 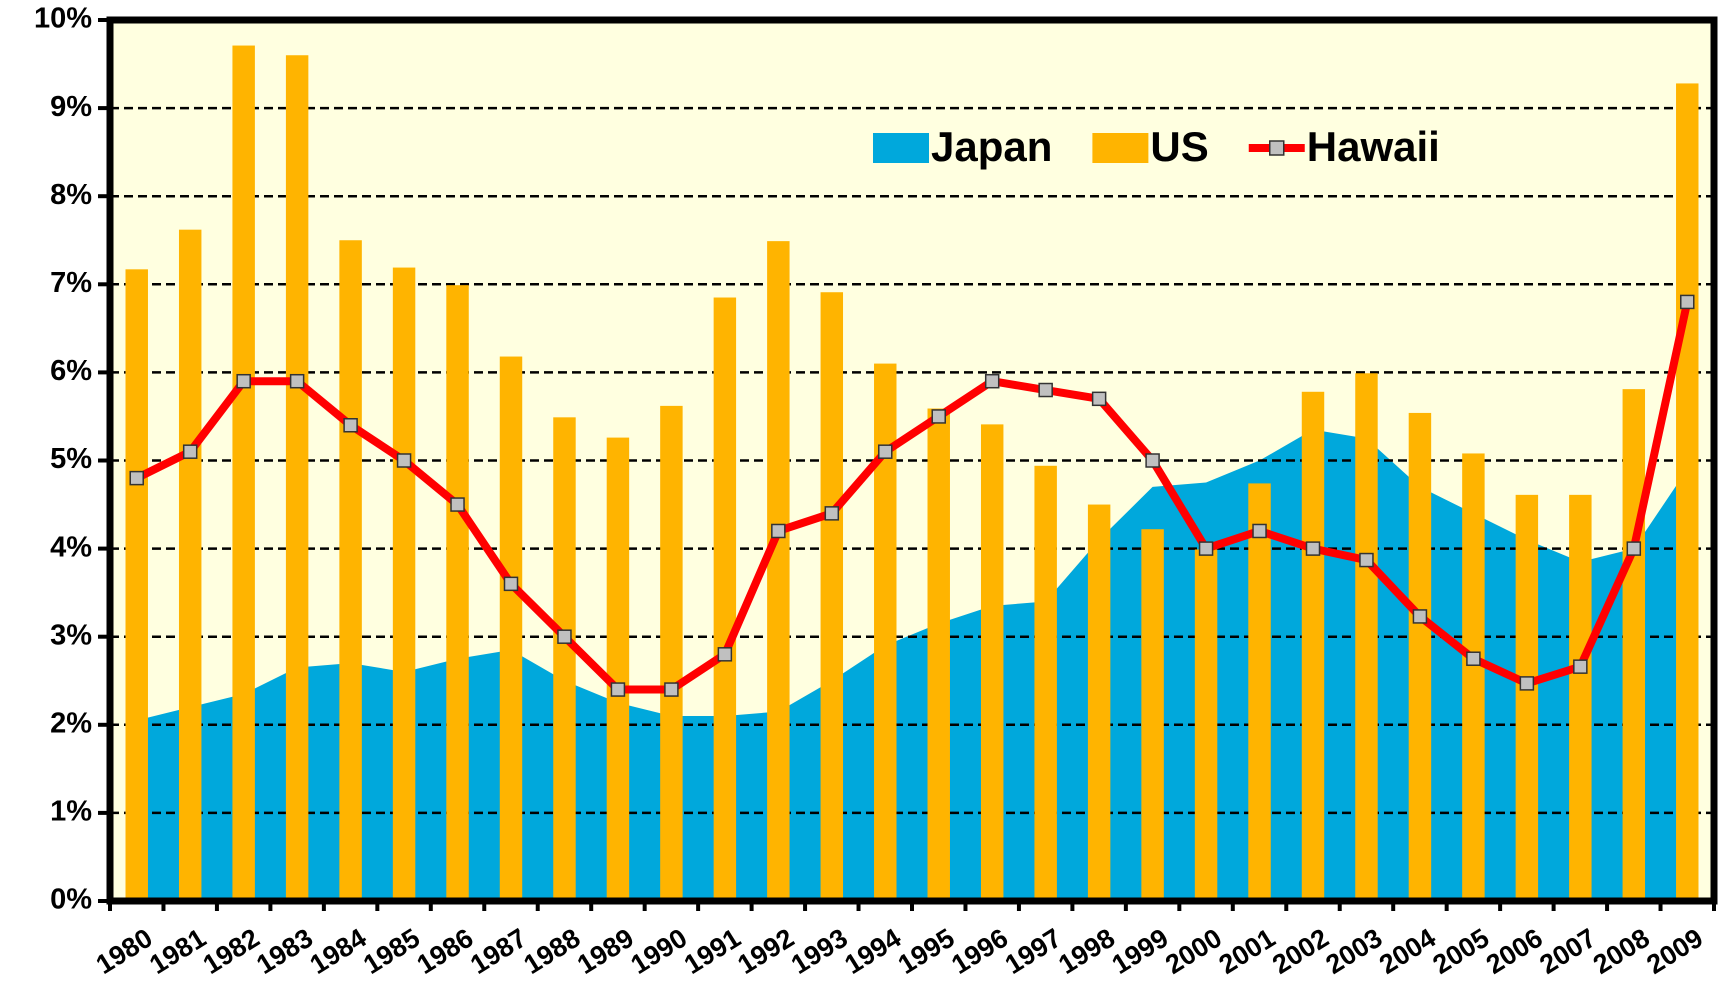 What do you see at coordinates (71, 547) in the screenshot?
I see `y-tick-label: 4%` at bounding box center [71, 547].